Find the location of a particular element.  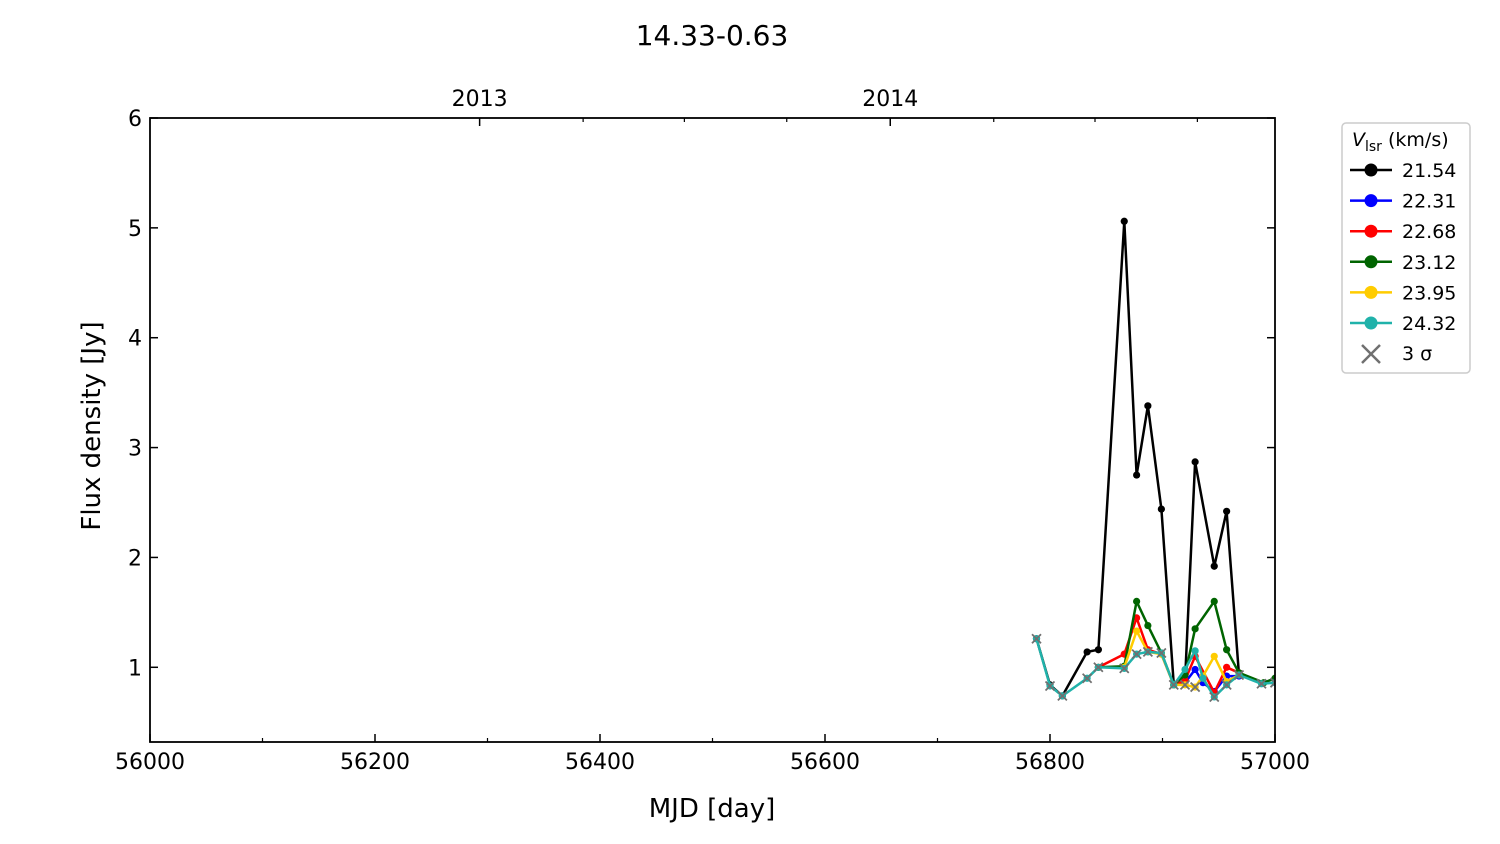

data-point-21.54-4 is located at coordinates (1098, 650).